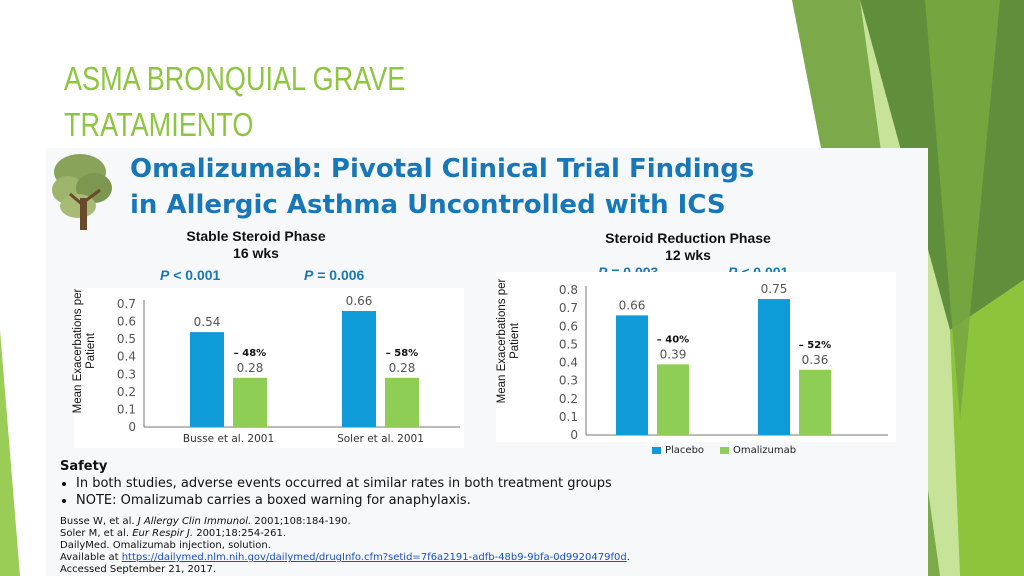 The image size is (1024, 576). I want to click on chart1-pvalue-2: P = 0.006, so click(334, 275).